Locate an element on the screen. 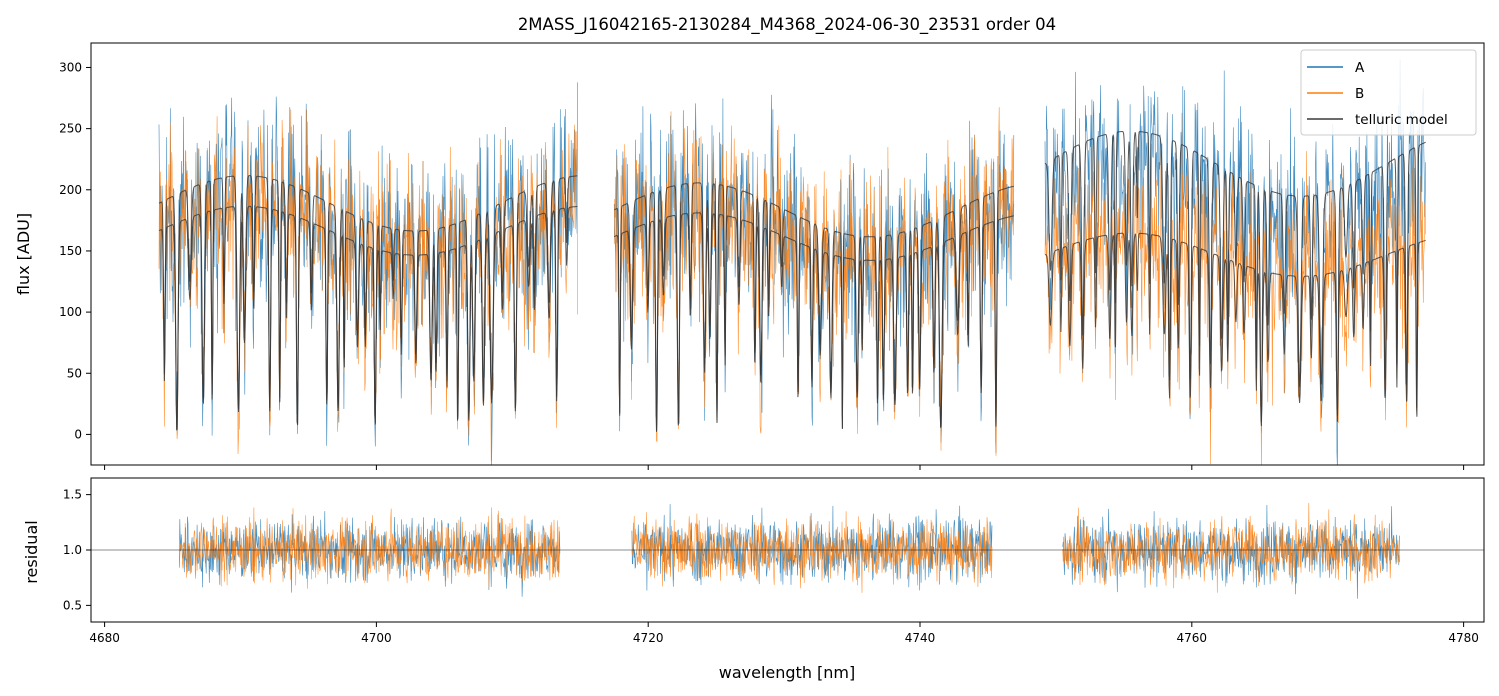  y-tick-label: 50 is located at coordinates (74, 373).